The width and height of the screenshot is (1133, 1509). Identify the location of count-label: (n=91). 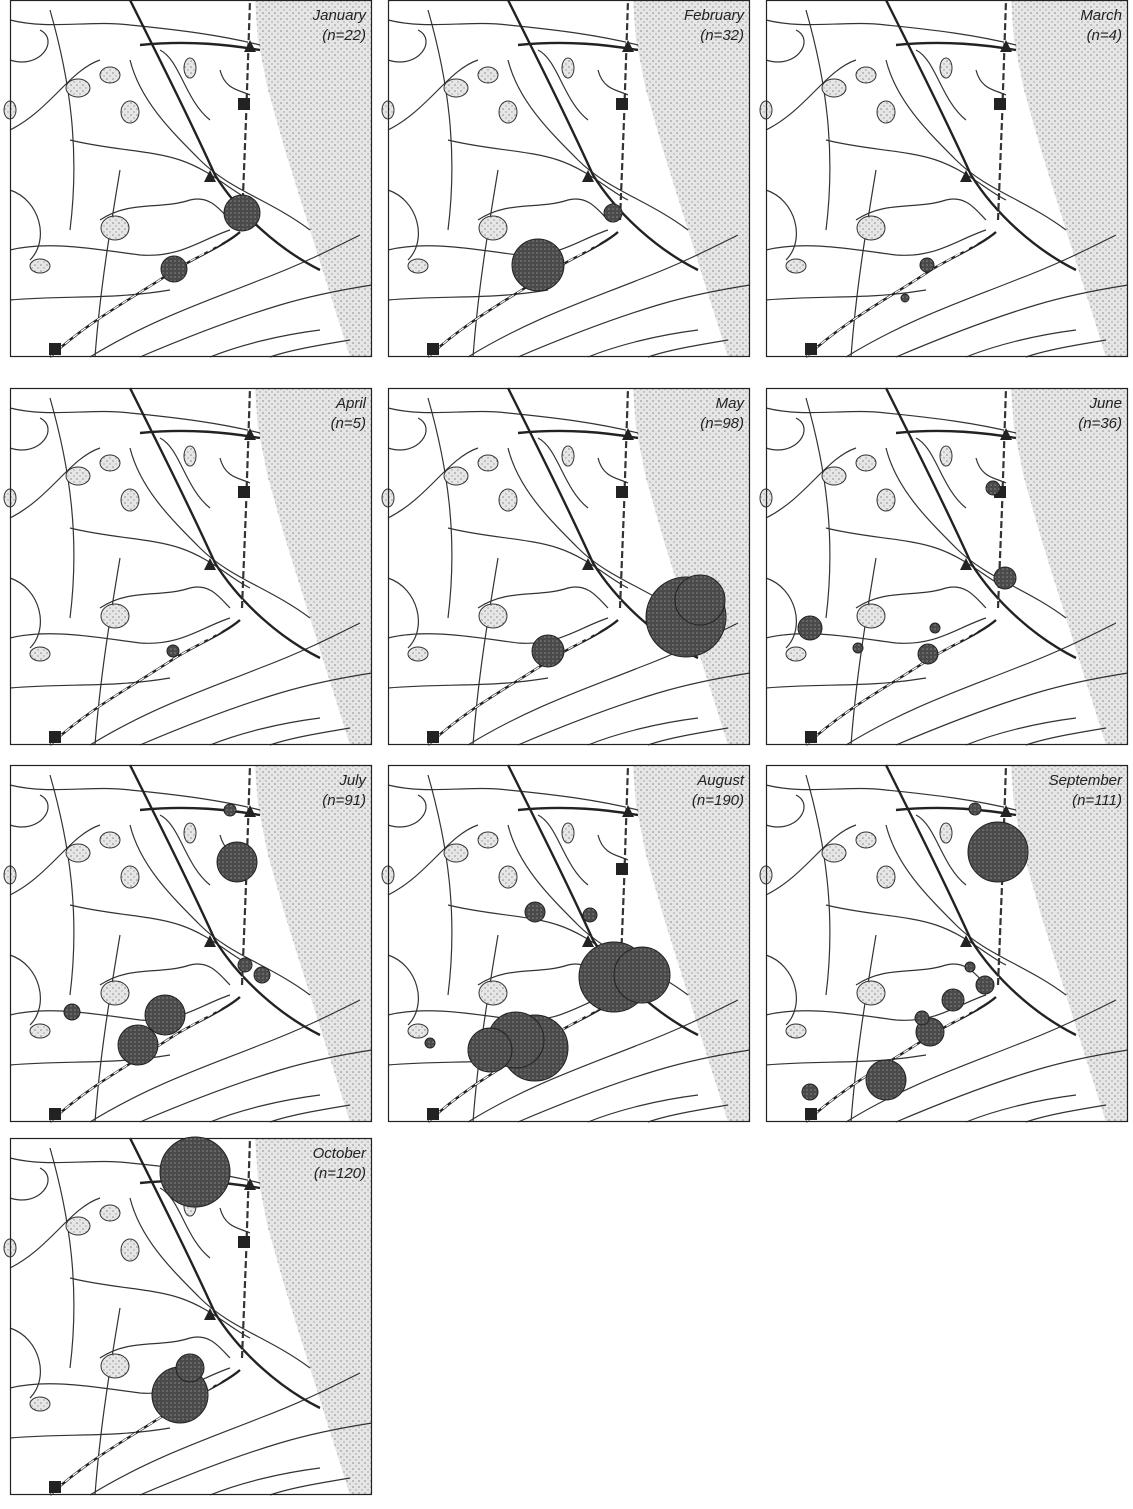
(344, 800).